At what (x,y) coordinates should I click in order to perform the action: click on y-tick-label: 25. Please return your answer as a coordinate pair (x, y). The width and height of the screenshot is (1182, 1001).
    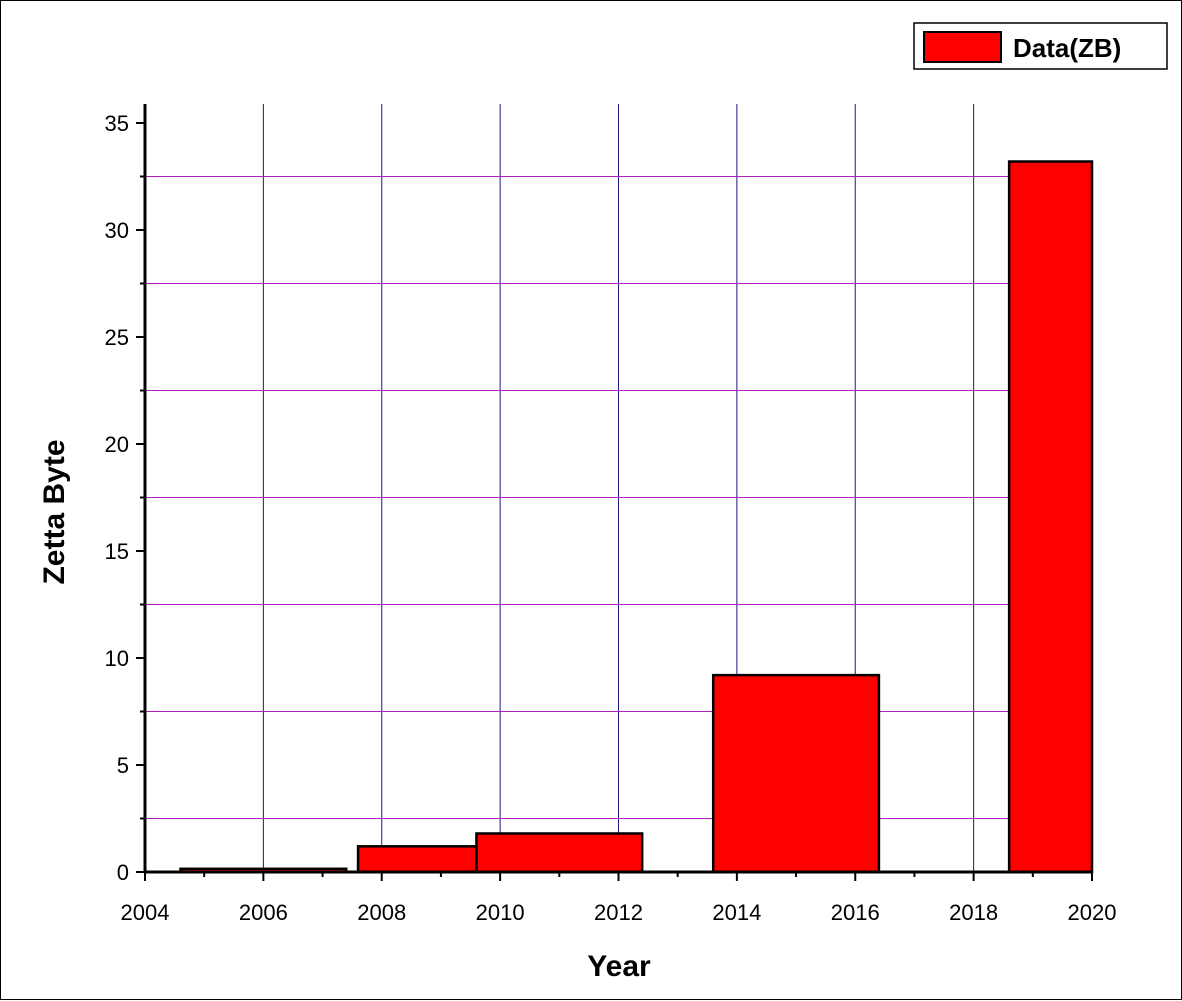
    Looking at the image, I should click on (117, 337).